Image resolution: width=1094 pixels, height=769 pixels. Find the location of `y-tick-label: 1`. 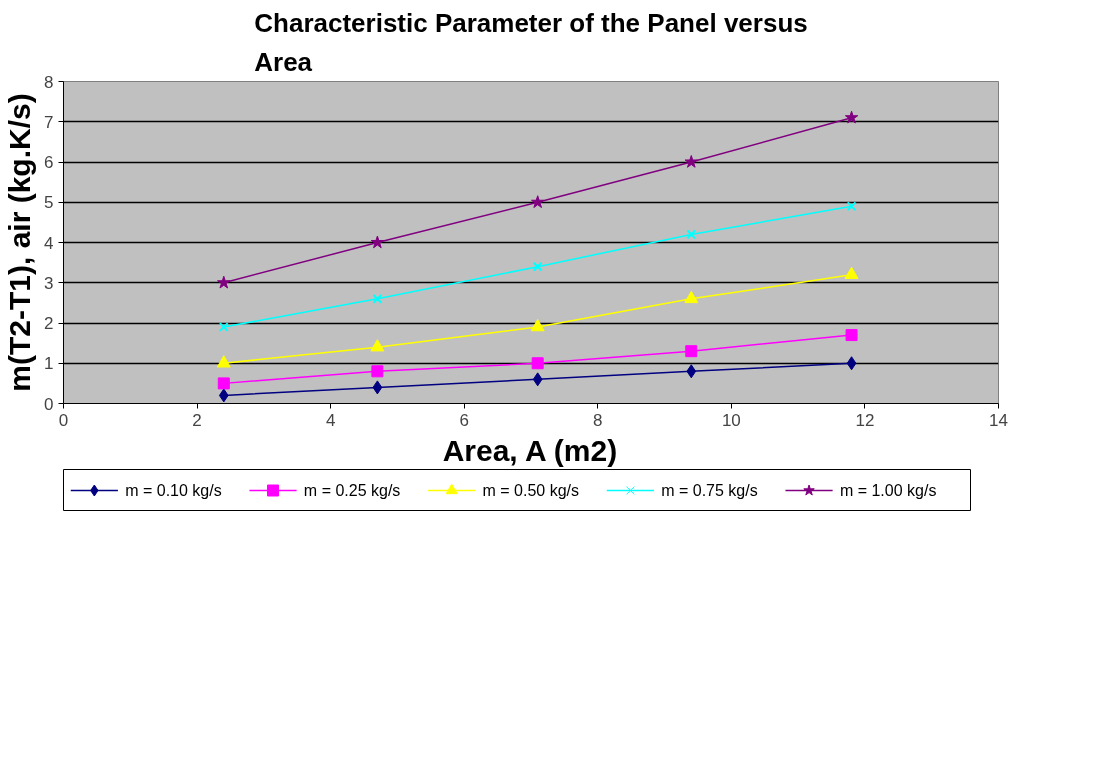

y-tick-label: 1 is located at coordinates (49, 364).